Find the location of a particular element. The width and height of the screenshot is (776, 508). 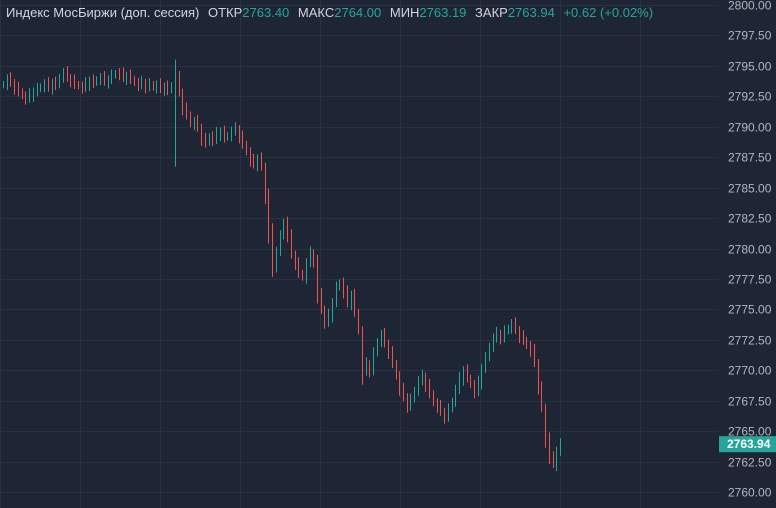

close-value: 2763.94 is located at coordinates (531, 12).